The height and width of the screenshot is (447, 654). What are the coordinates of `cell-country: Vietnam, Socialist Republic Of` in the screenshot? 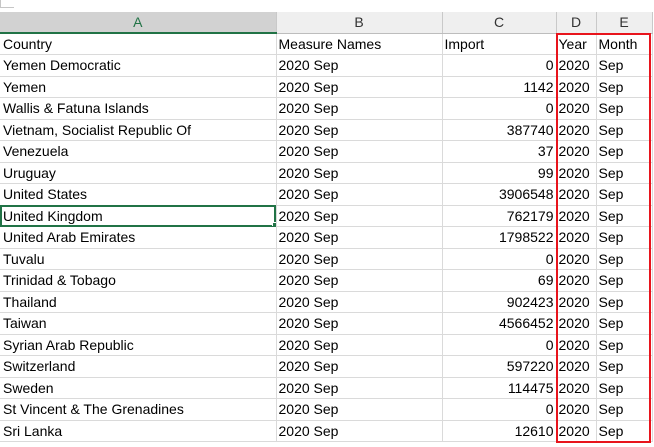 It's located at (138, 130).